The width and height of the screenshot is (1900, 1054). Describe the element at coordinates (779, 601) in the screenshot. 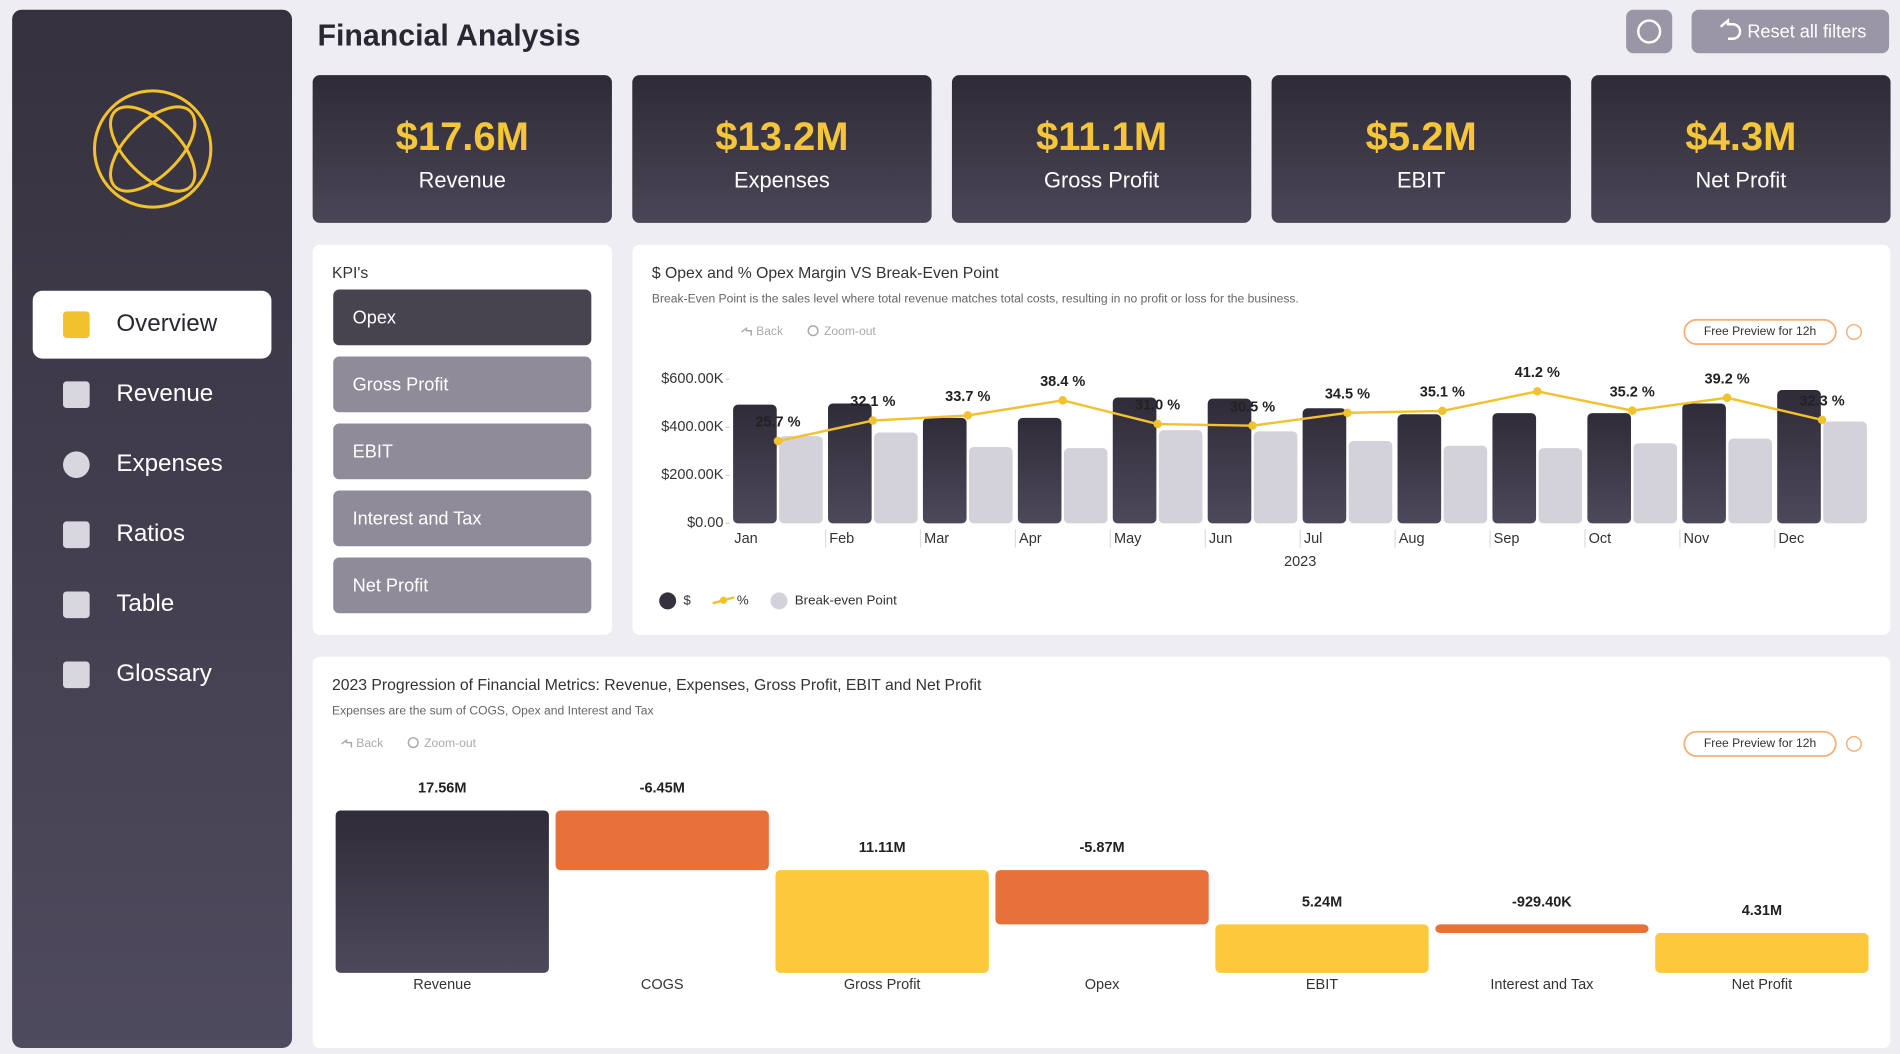

I see `legend-swatch` at that location.